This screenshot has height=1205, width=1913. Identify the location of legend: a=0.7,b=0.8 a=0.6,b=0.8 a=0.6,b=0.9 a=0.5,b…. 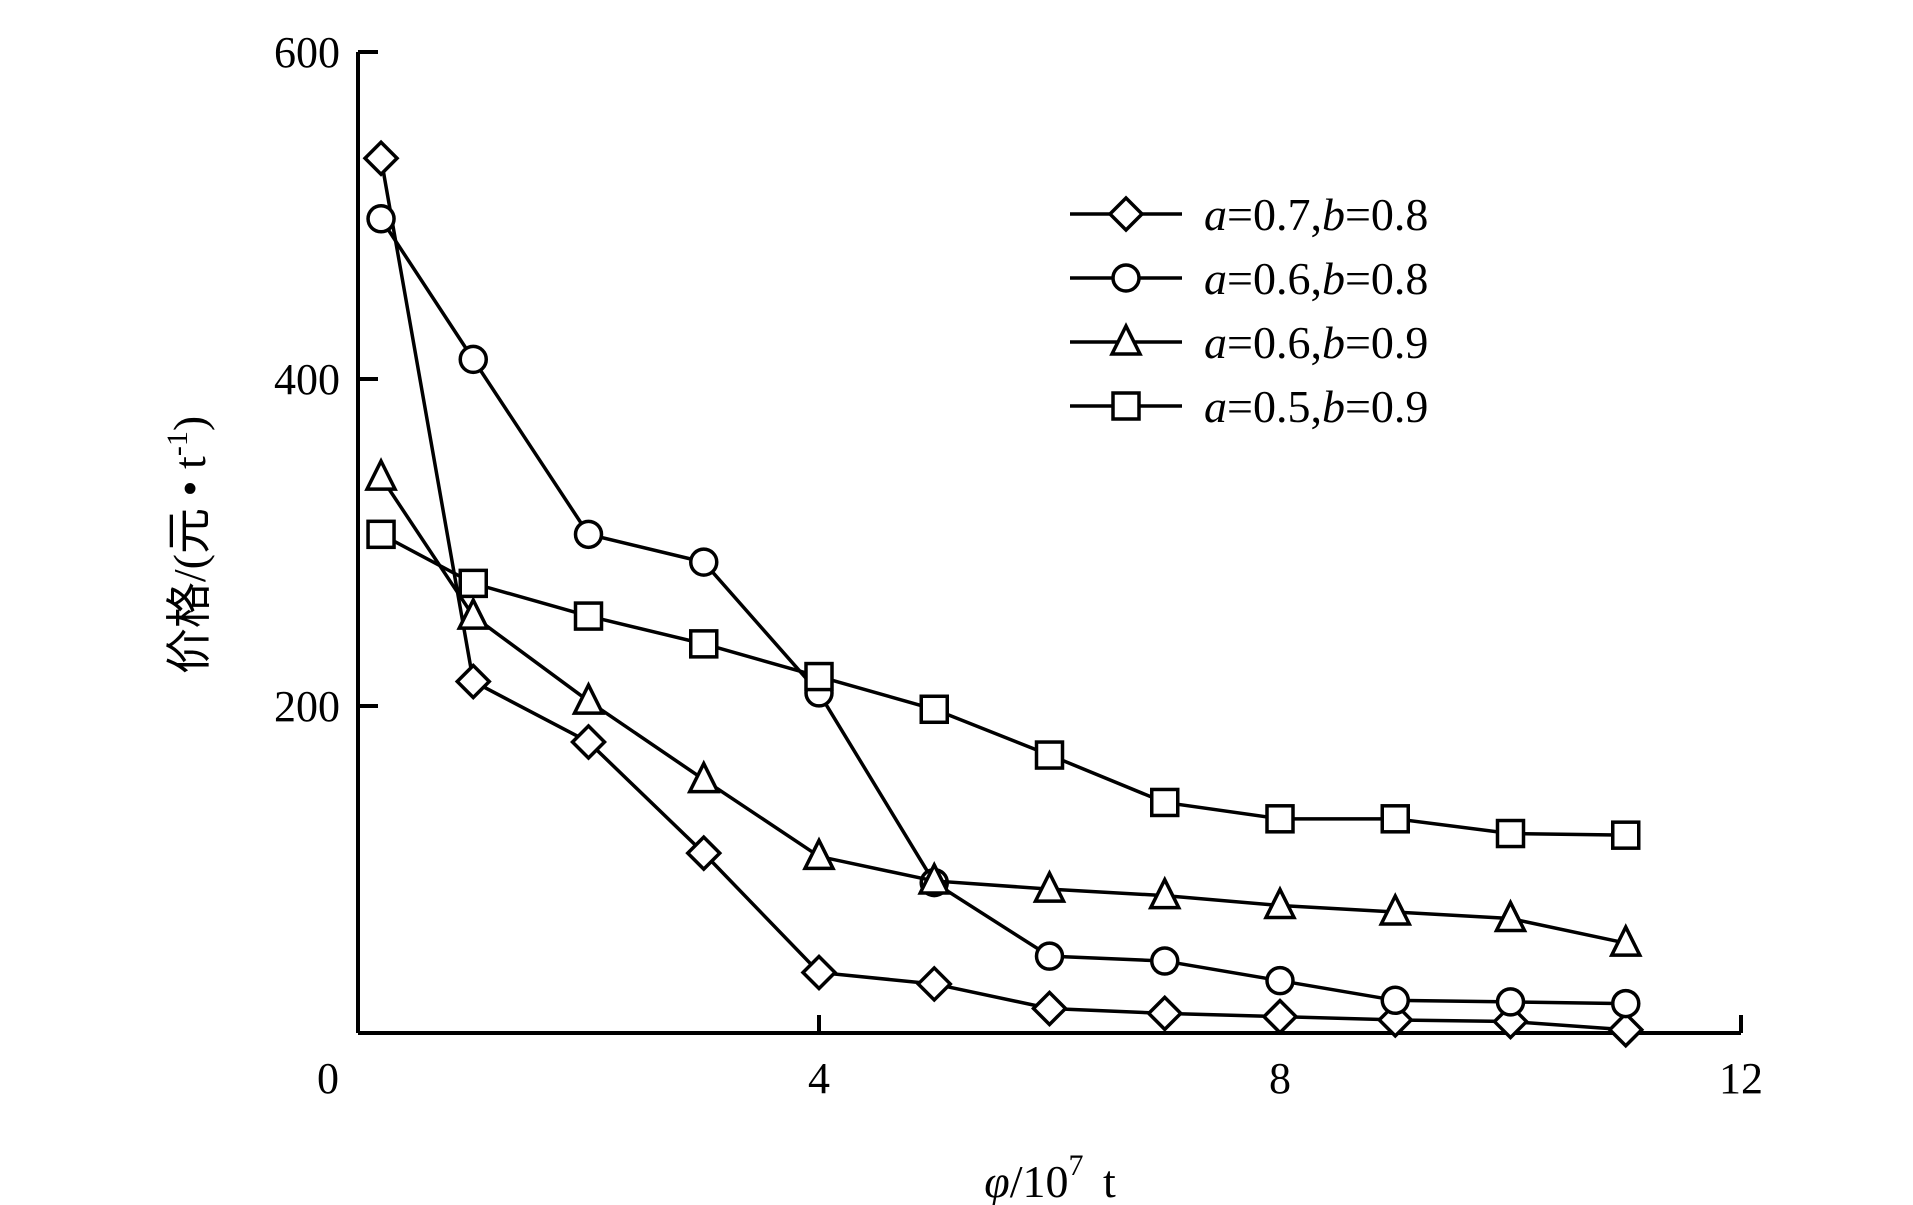
(1249, 310).